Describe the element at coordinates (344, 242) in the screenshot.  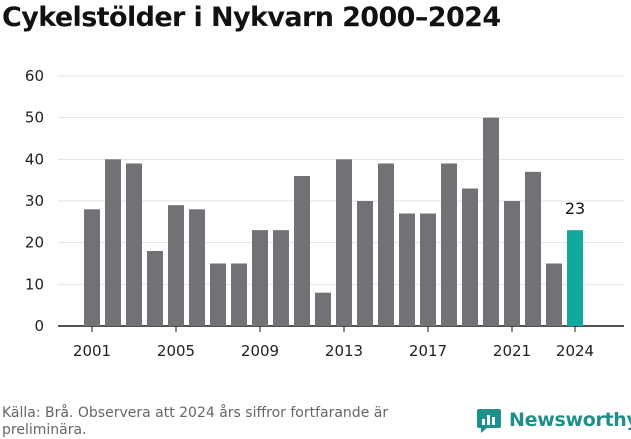
I see `bar-2013` at that location.